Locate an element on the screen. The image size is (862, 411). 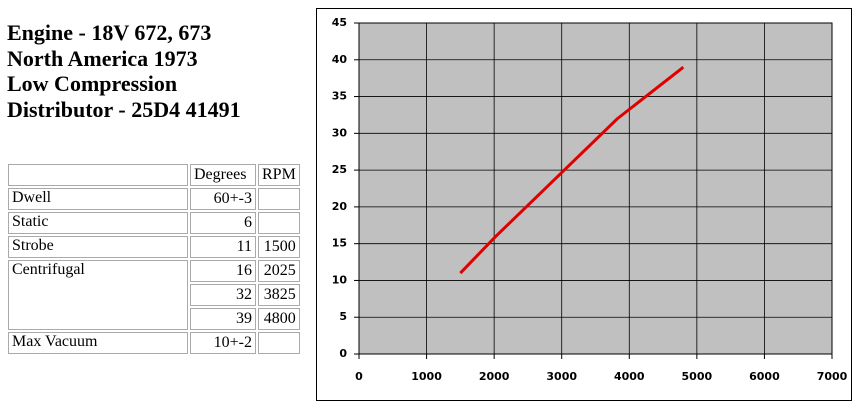
table-row: 32 3825 is located at coordinates (154, 295).